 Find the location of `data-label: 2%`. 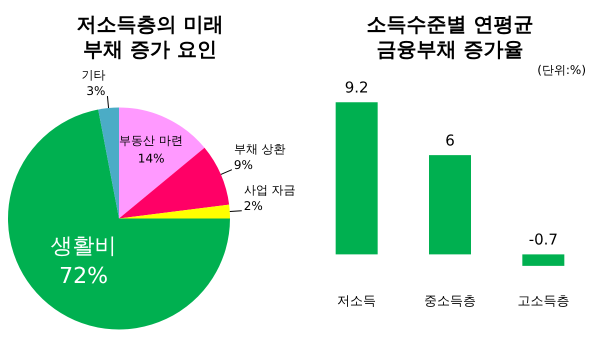

data-label: 2% is located at coordinates (253, 205).